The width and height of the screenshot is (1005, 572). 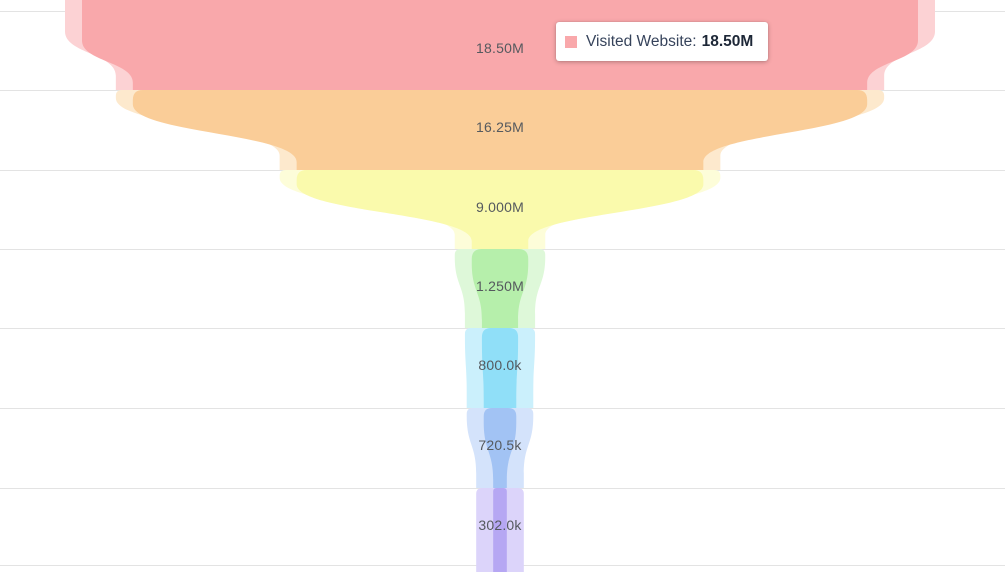 I want to click on tooltip-value: 18.50M, so click(x=727, y=41).